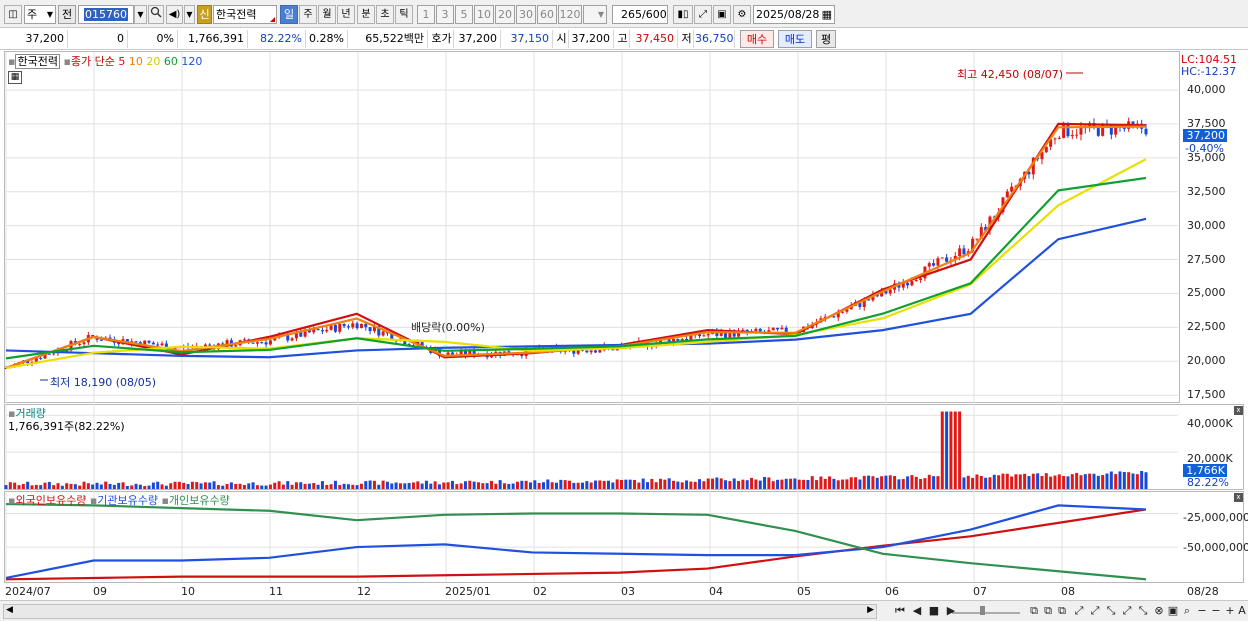  What do you see at coordinates (1242, 610) in the screenshot?
I see `font-size-icon: A` at bounding box center [1242, 610].